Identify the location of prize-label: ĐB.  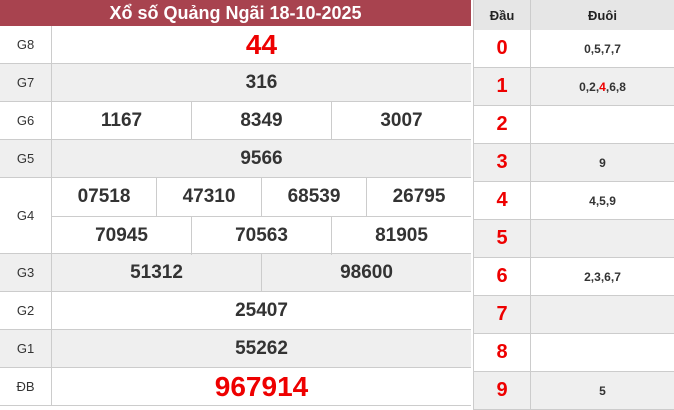
(26, 386).